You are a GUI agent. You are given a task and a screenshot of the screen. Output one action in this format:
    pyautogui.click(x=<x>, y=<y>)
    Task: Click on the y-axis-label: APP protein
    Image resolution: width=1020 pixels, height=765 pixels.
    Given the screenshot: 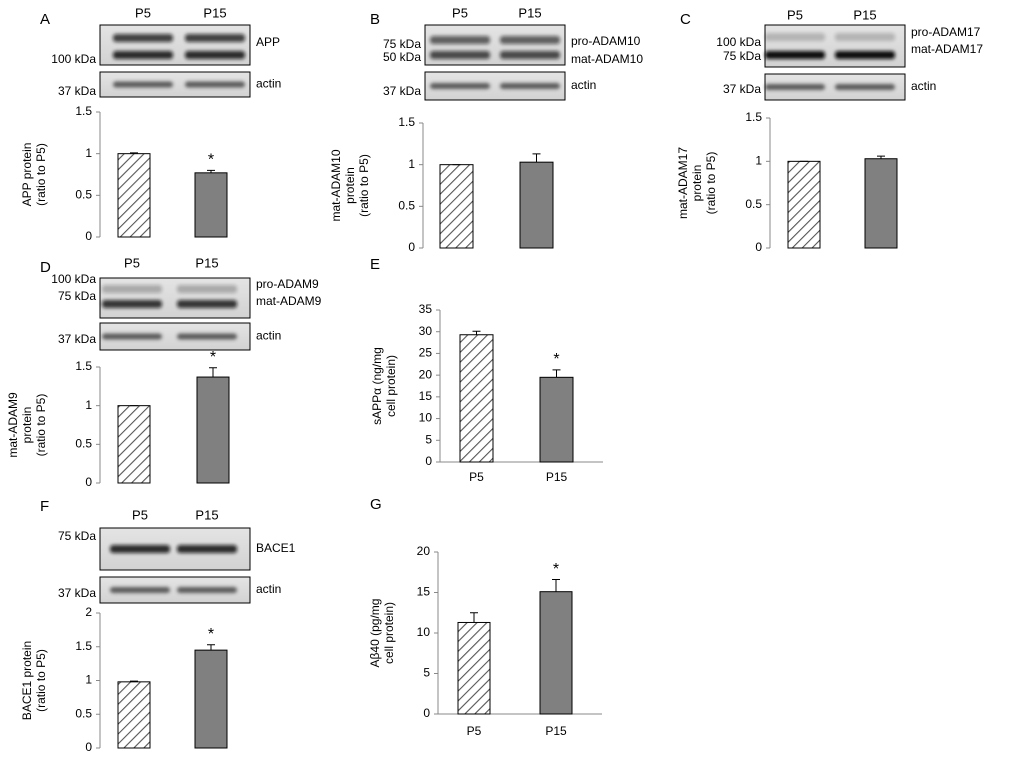 What is the action you would take?
    pyautogui.click(x=27, y=175)
    